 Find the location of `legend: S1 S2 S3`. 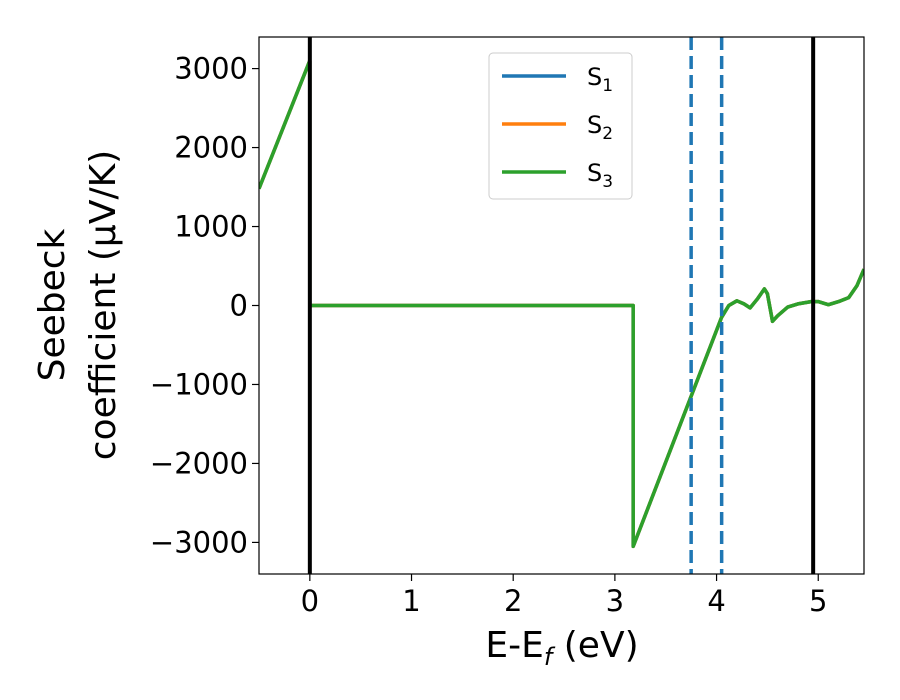

legend: S1 S2 S3 is located at coordinates (560, 126).